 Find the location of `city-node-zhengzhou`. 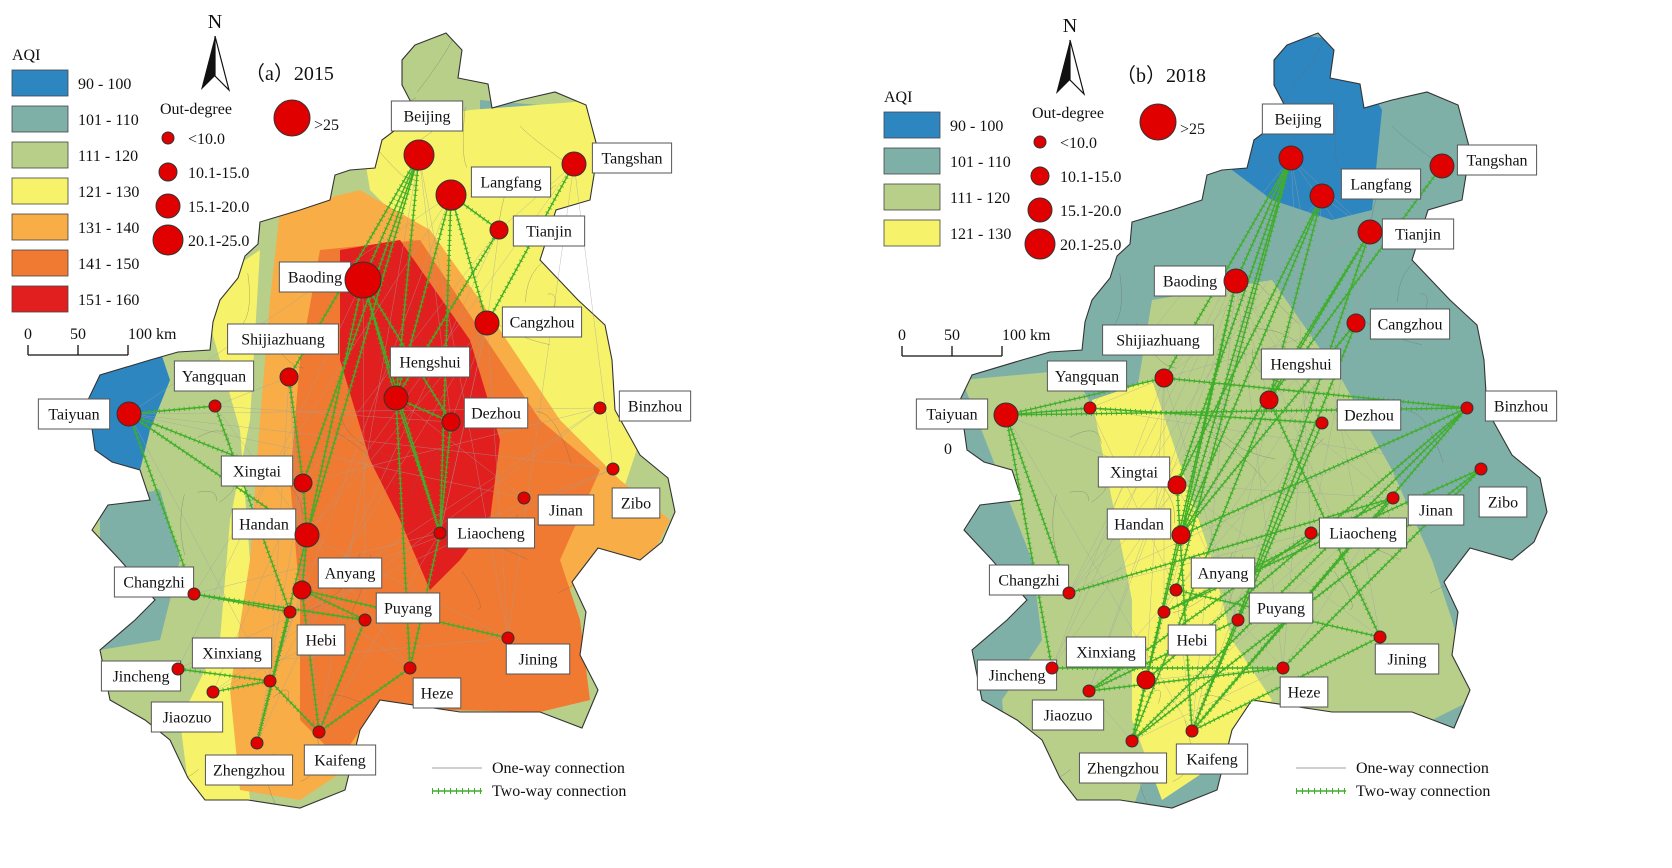

city-node-zhengzhou is located at coordinates (1132, 741).